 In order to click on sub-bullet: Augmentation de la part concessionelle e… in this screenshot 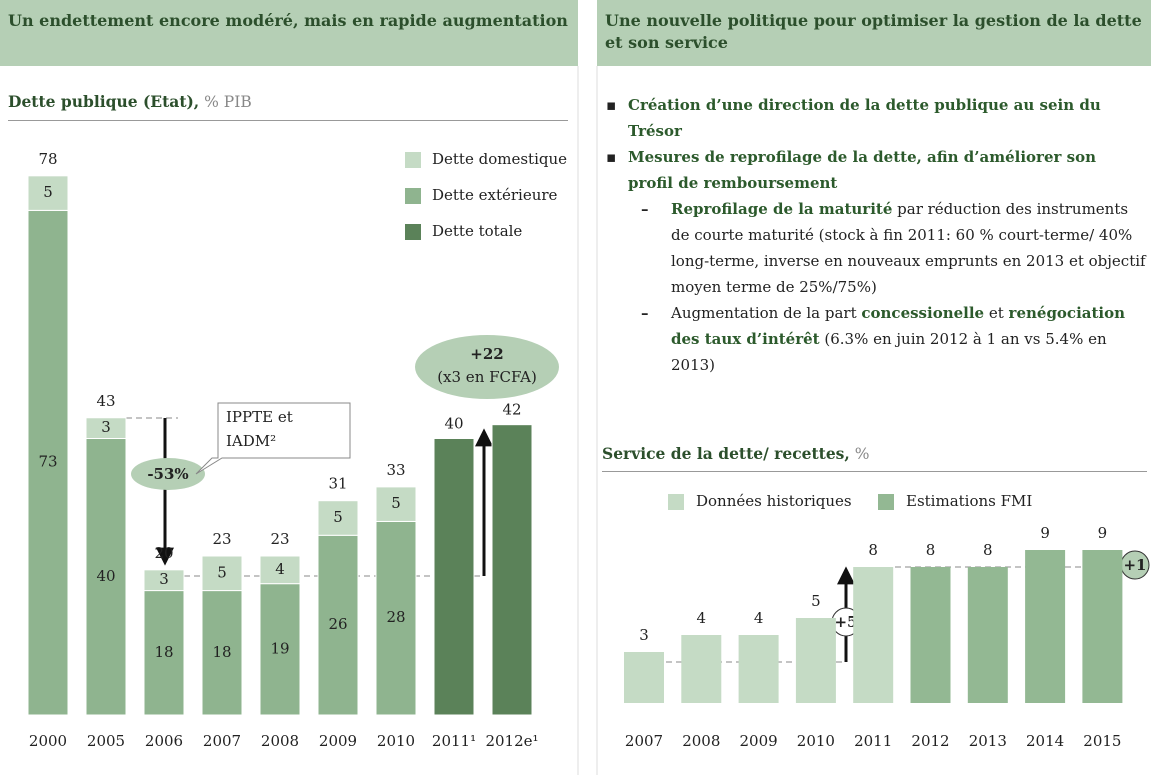, I will do `click(889, 339)`.